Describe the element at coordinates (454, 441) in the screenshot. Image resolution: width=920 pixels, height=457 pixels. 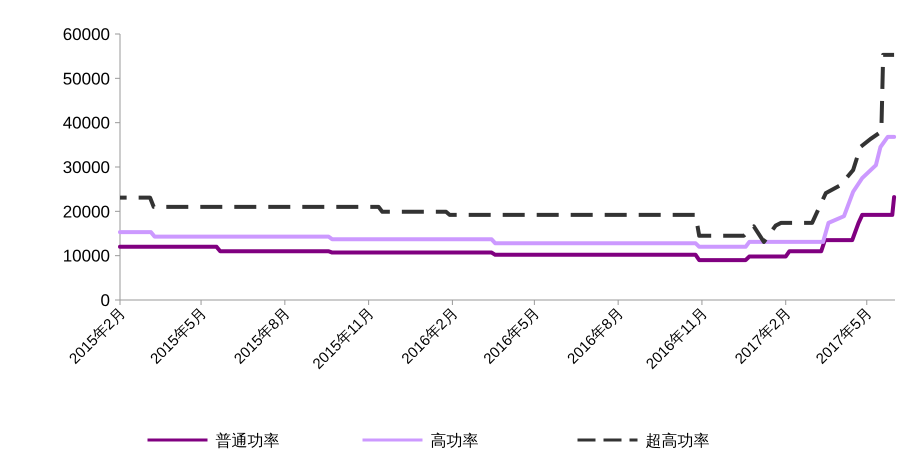
I see `legend-label: 高功率` at that location.